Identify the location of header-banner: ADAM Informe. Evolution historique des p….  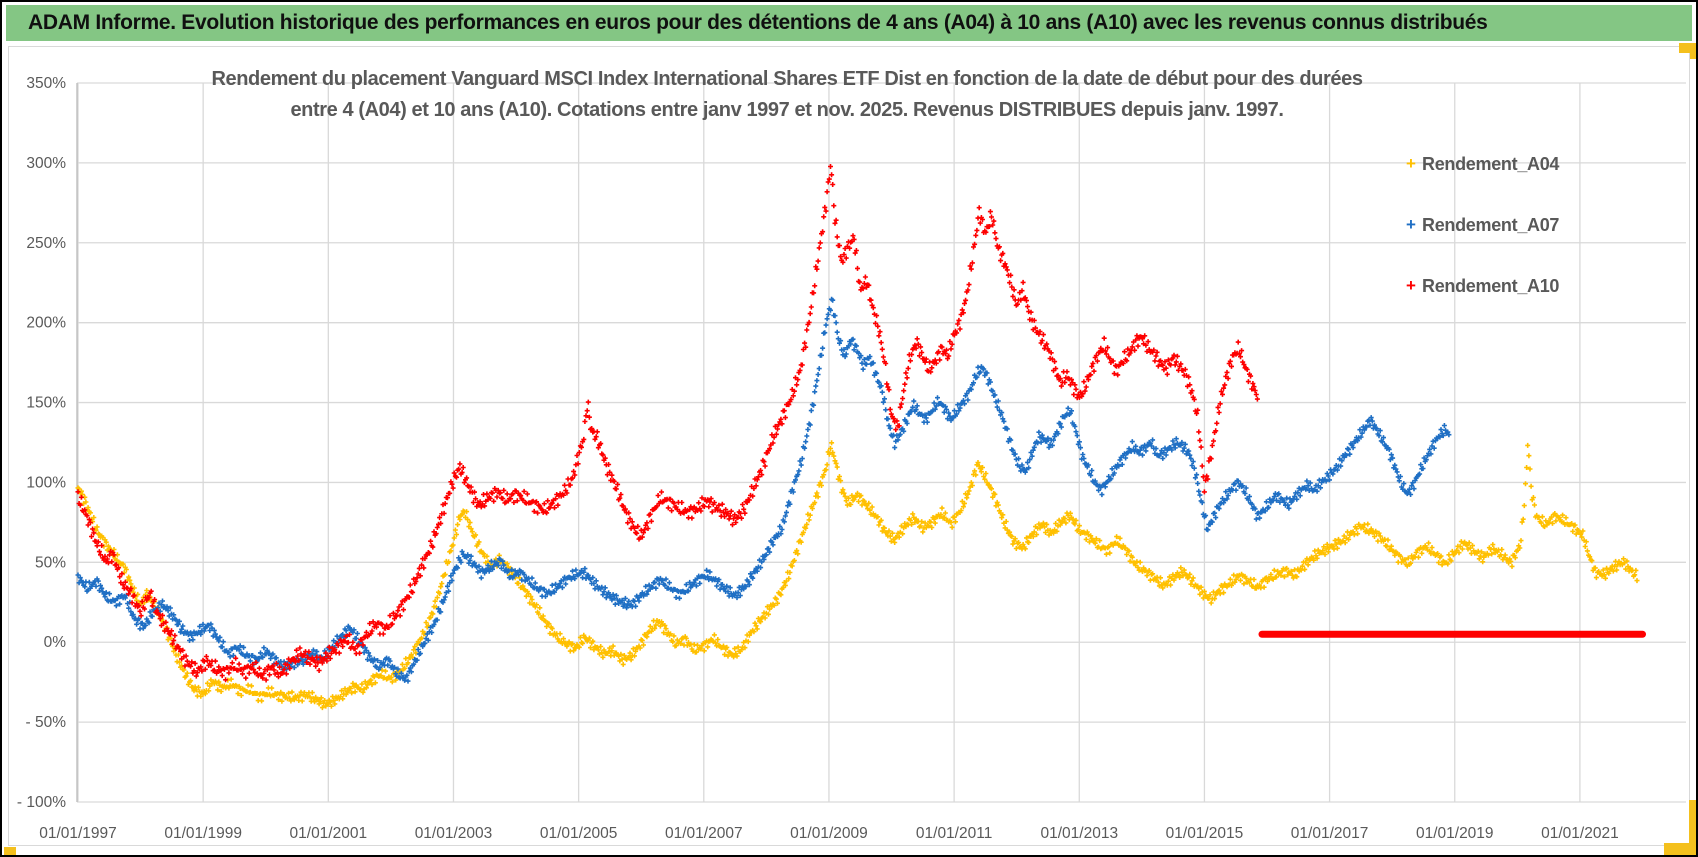
(849, 23).